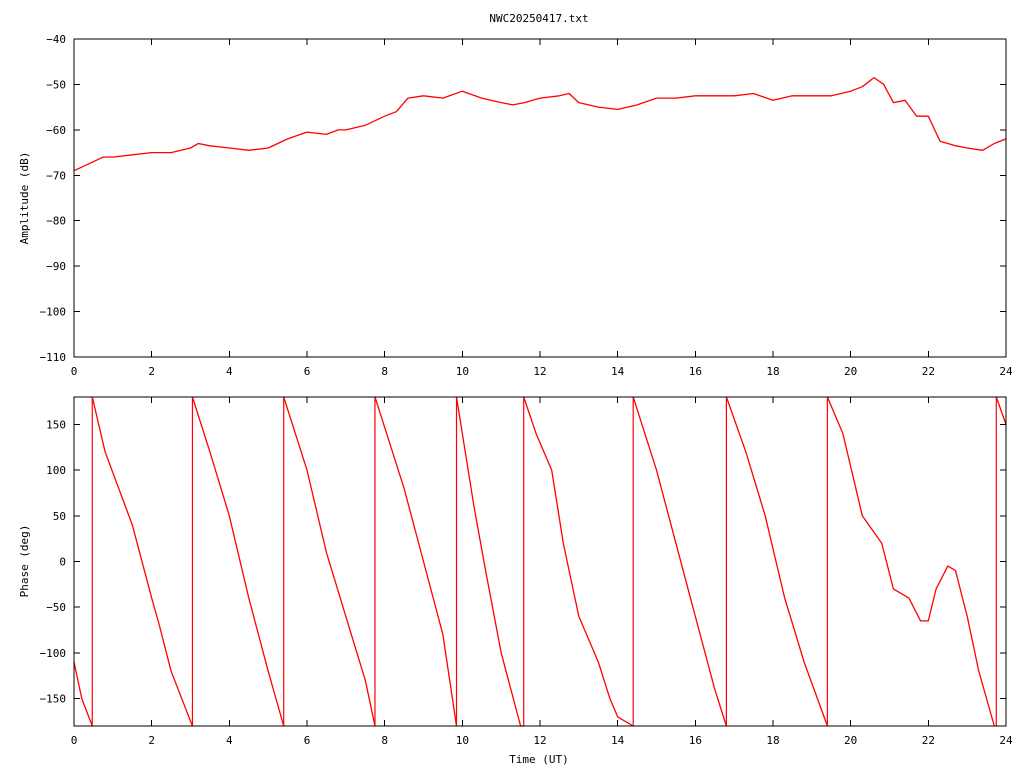 The width and height of the screenshot is (1024, 768). What do you see at coordinates (53, 312) in the screenshot?
I see `amplitude-ytick-label: −100` at bounding box center [53, 312].